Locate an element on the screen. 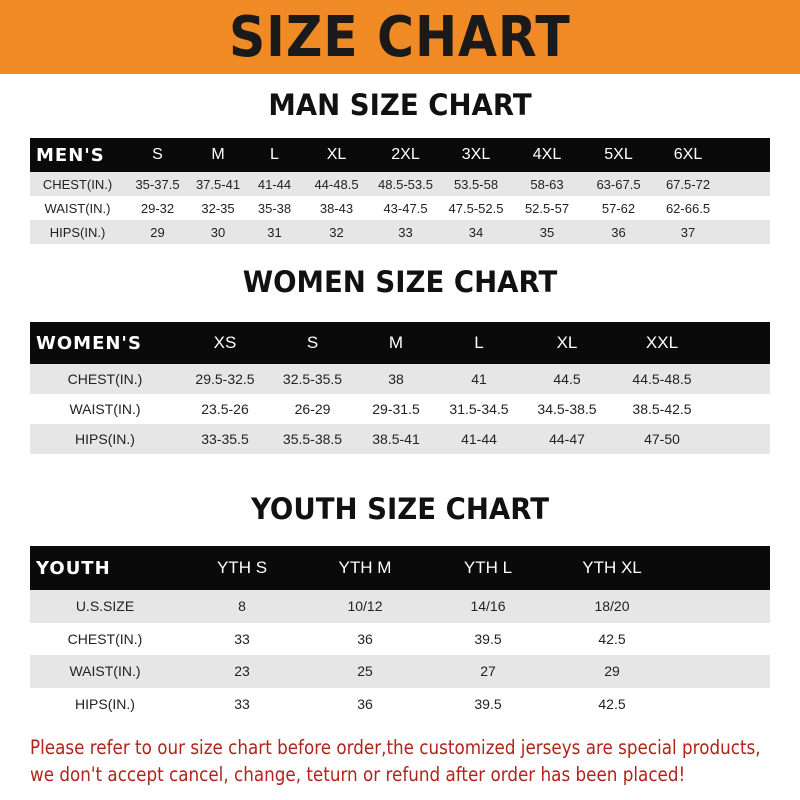 The image size is (800, 800). men-heading: MAN SIZE CHART is located at coordinates (400, 105).